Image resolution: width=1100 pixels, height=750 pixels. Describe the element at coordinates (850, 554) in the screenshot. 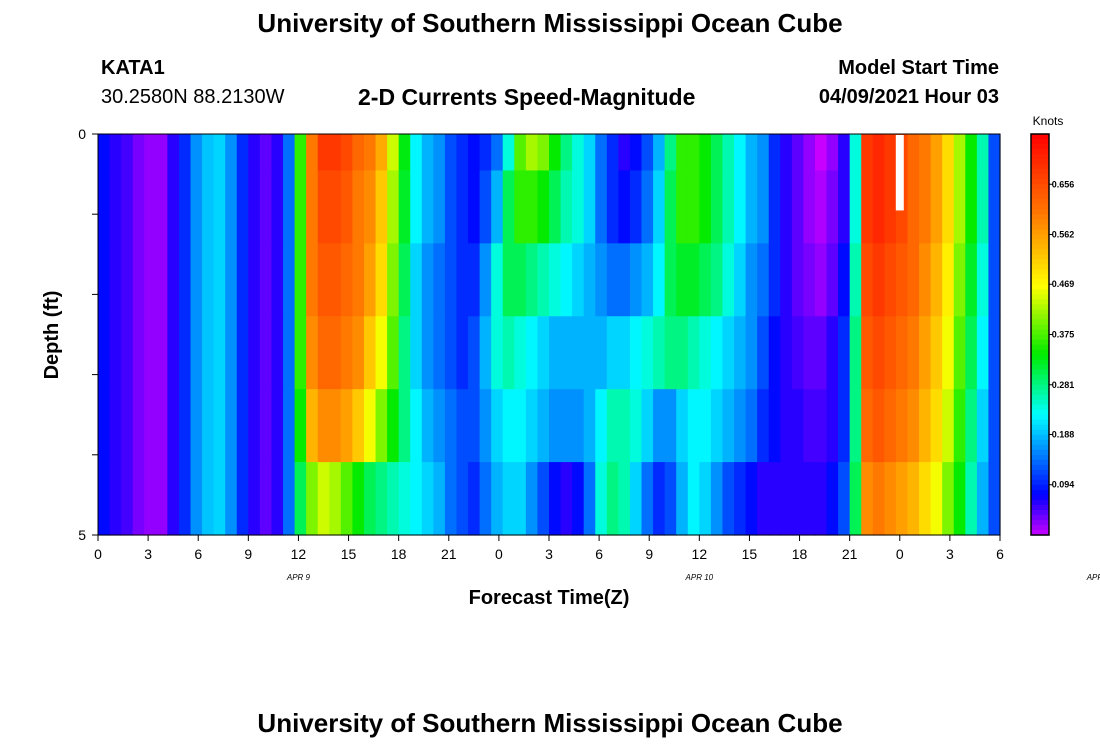

I see `x-tick-label: 21` at that location.